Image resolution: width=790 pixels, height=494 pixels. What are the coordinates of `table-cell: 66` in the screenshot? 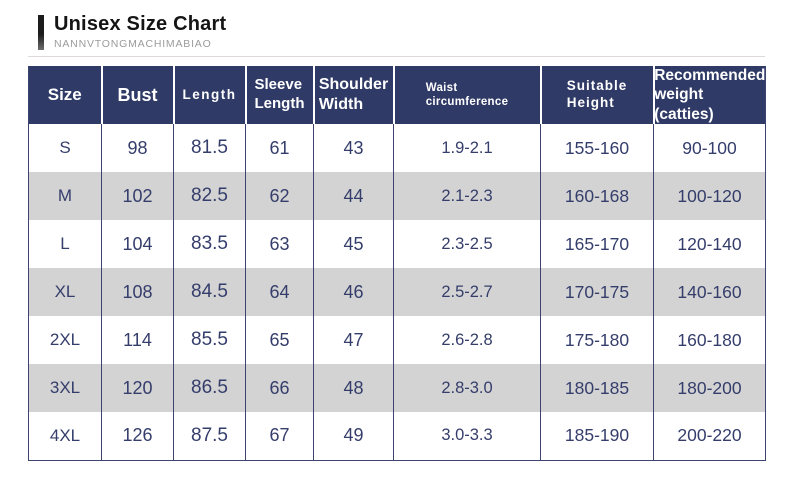 It's located at (279, 388).